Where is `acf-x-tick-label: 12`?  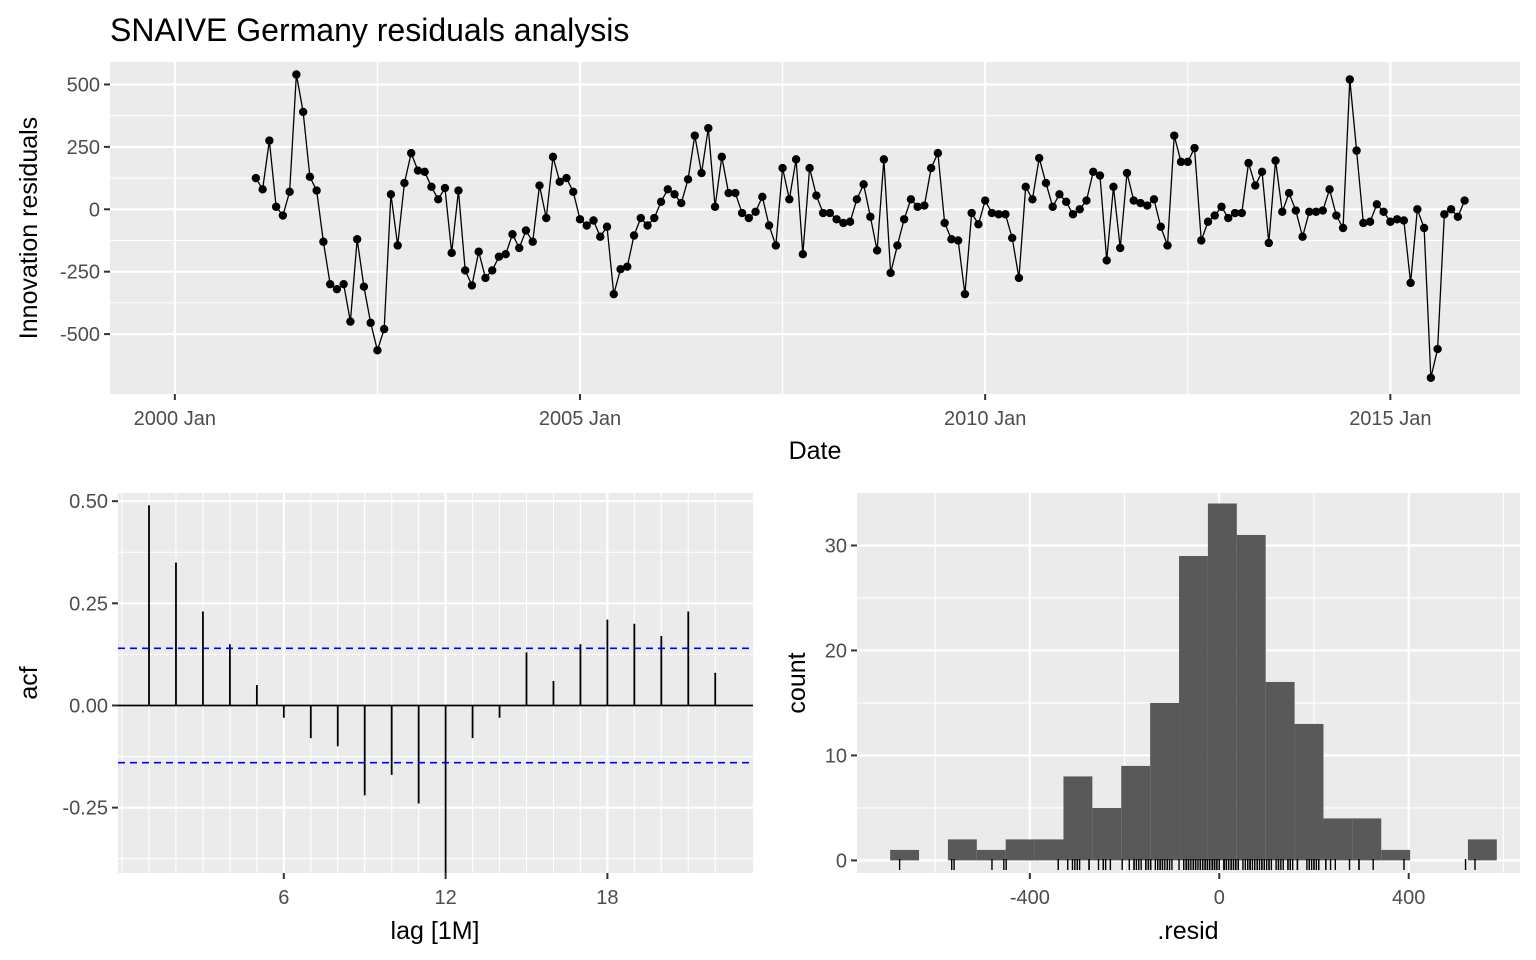 acf-x-tick-label: 12 is located at coordinates (445, 898).